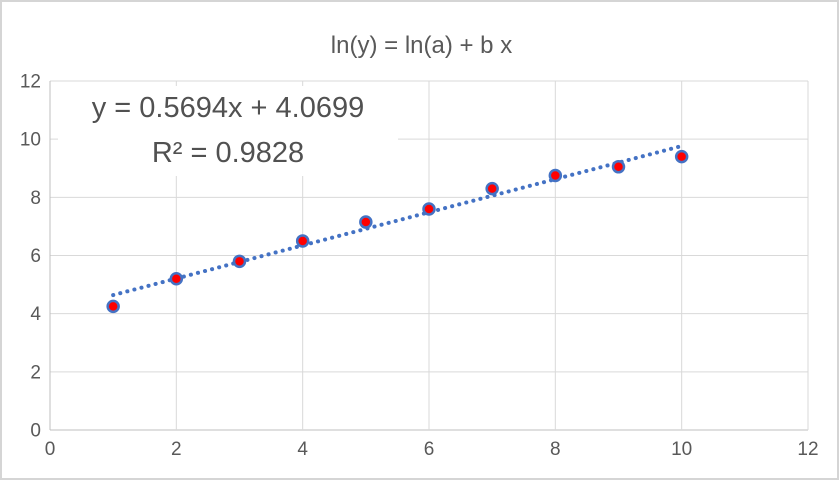  What do you see at coordinates (421, 45) in the screenshot?
I see `chart-title: ln(y) = ln(a) + b x` at bounding box center [421, 45].